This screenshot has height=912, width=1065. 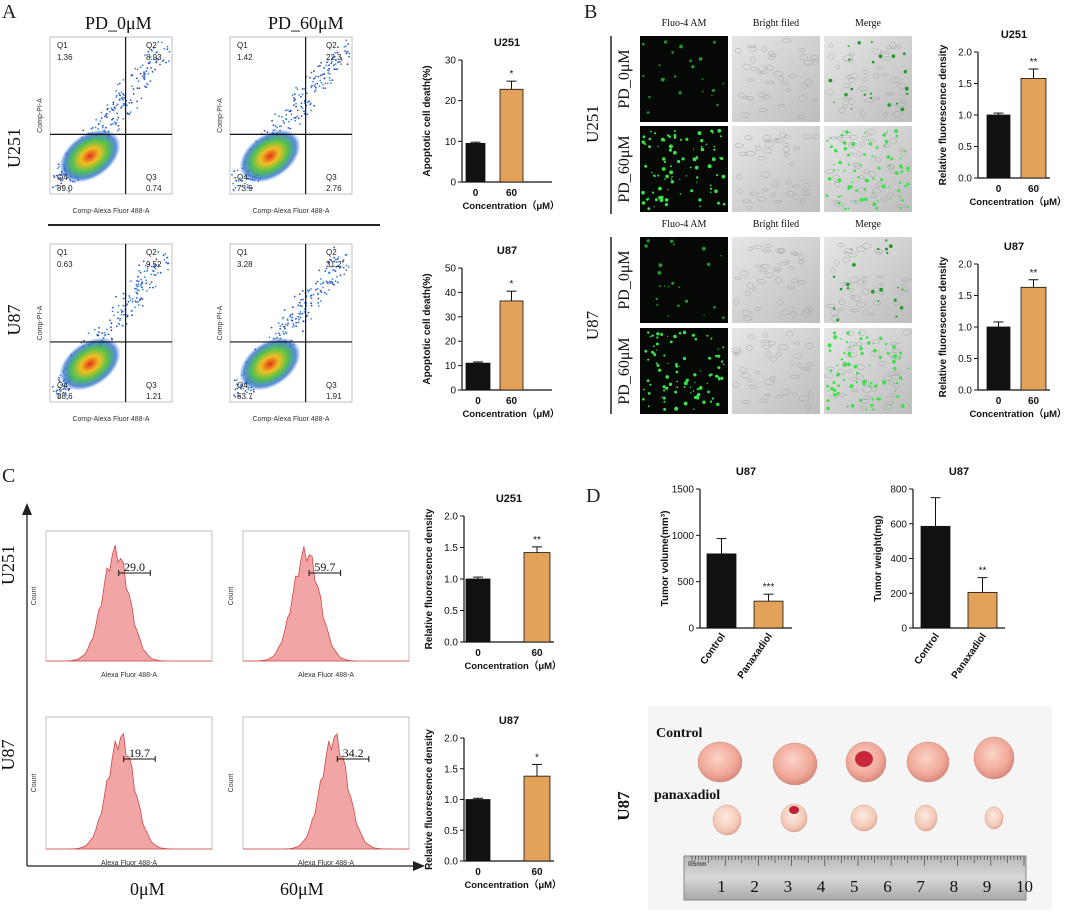 I want to click on b-group-label: U87, so click(x=592, y=325).